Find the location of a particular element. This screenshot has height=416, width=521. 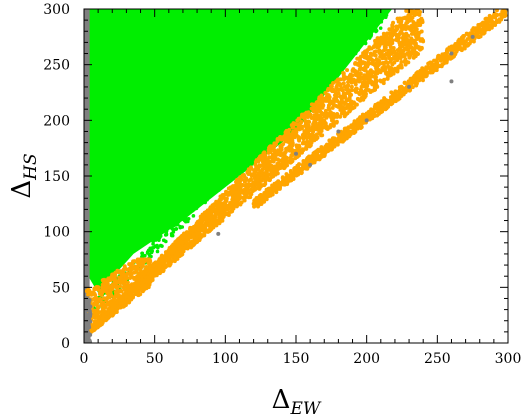

y-tick-label: 200 is located at coordinates (56, 121).